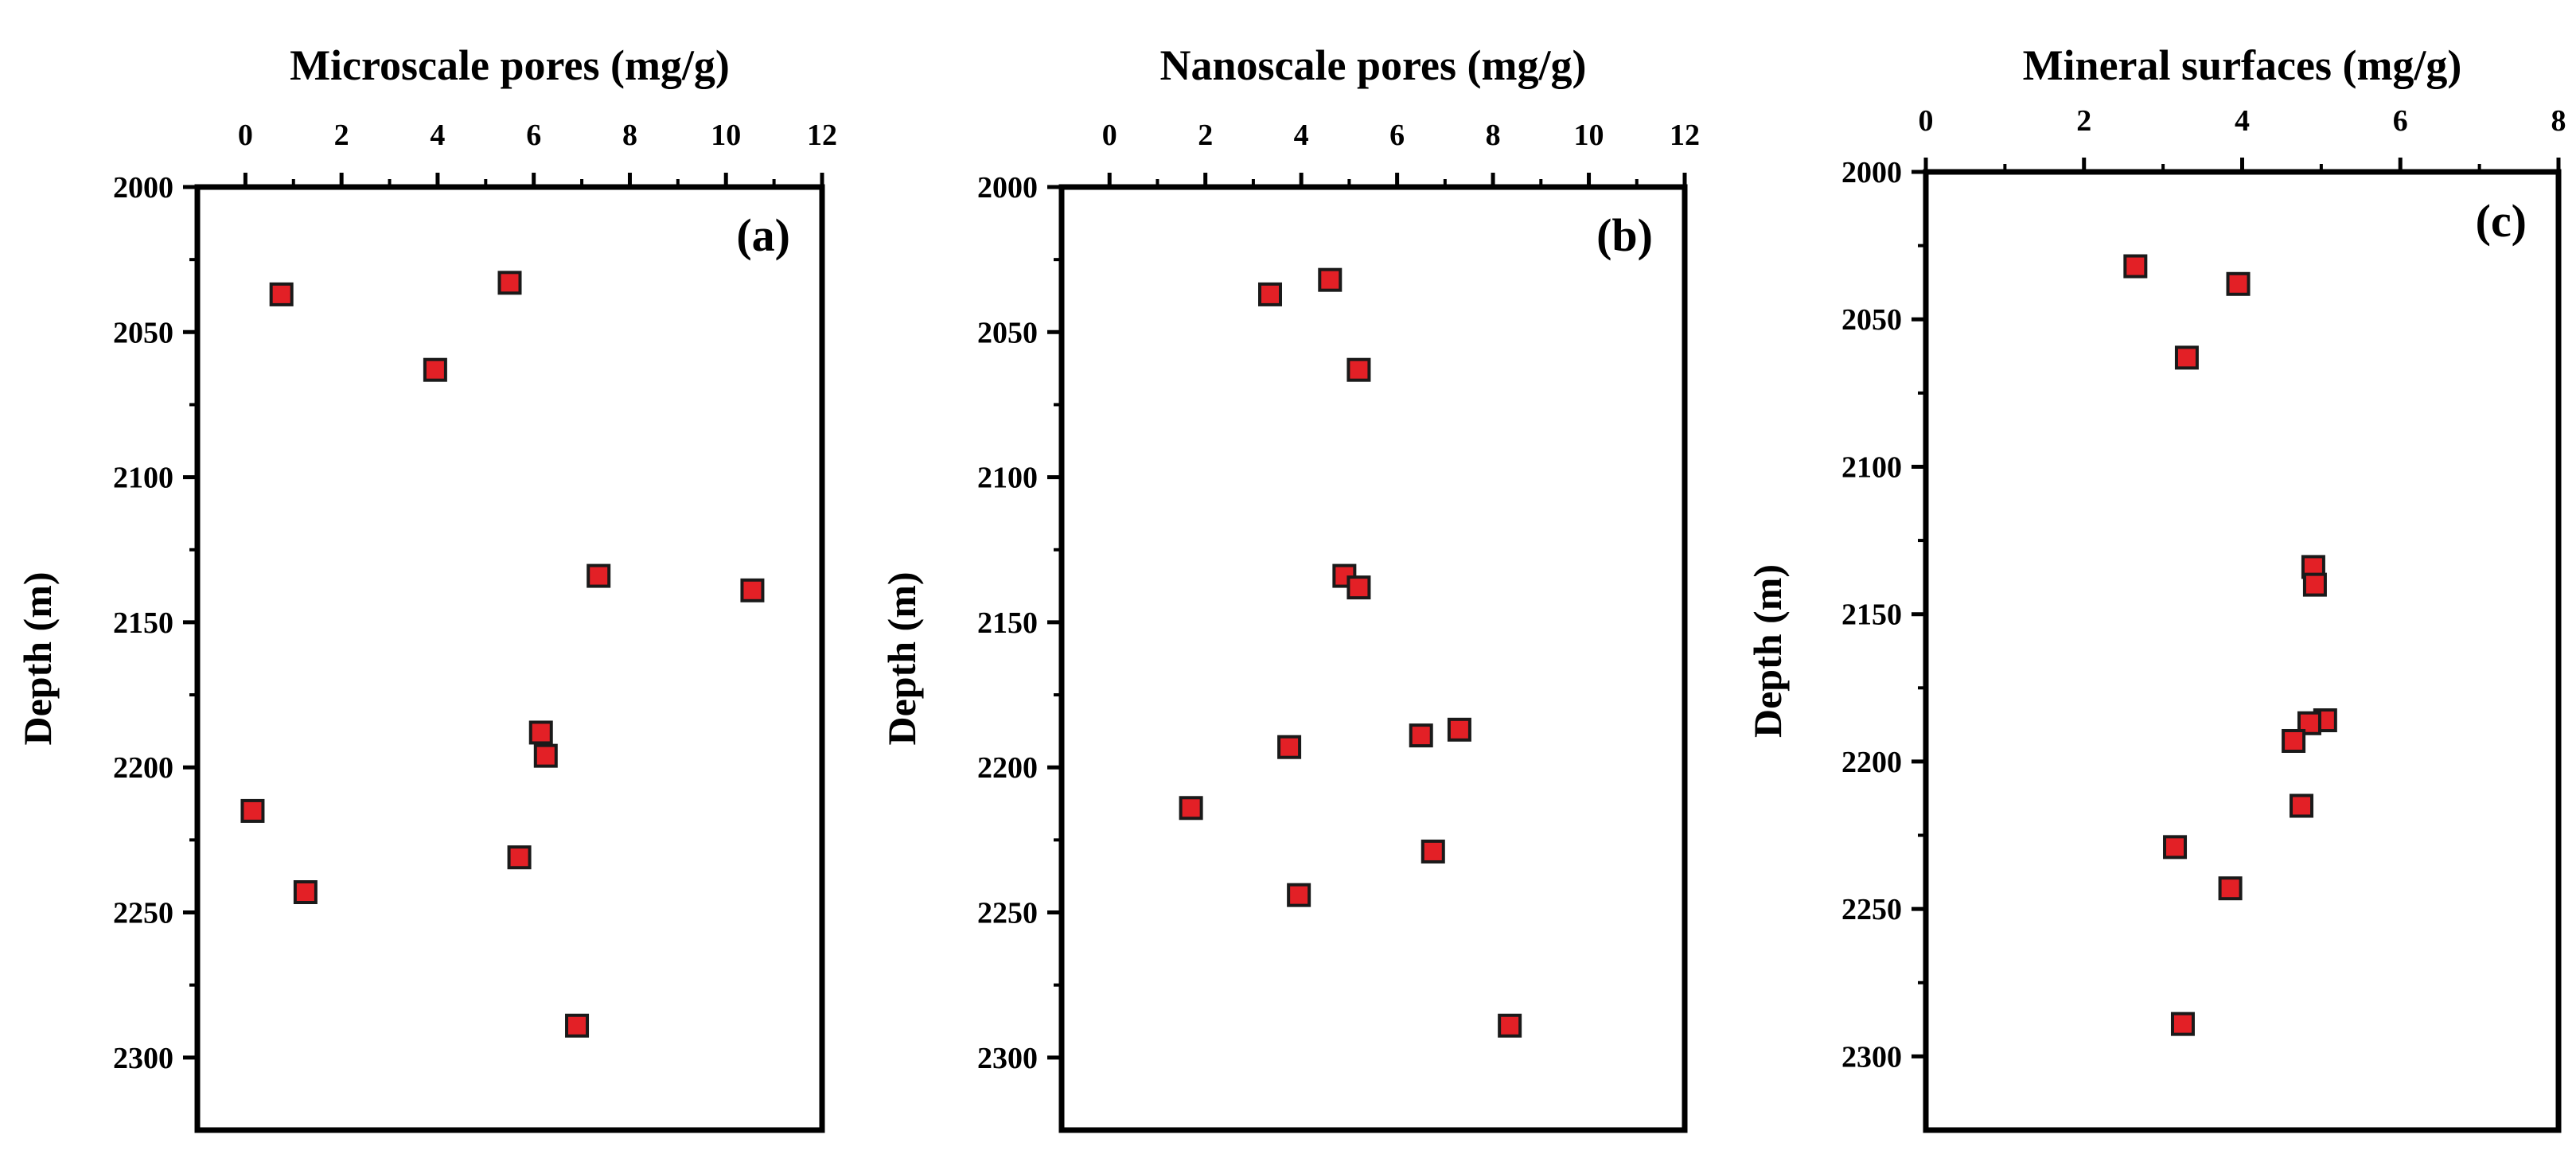 This screenshot has width=2576, height=1150. Describe the element at coordinates (2501, 221) in the screenshot. I see `panel-label: (c)` at that location.